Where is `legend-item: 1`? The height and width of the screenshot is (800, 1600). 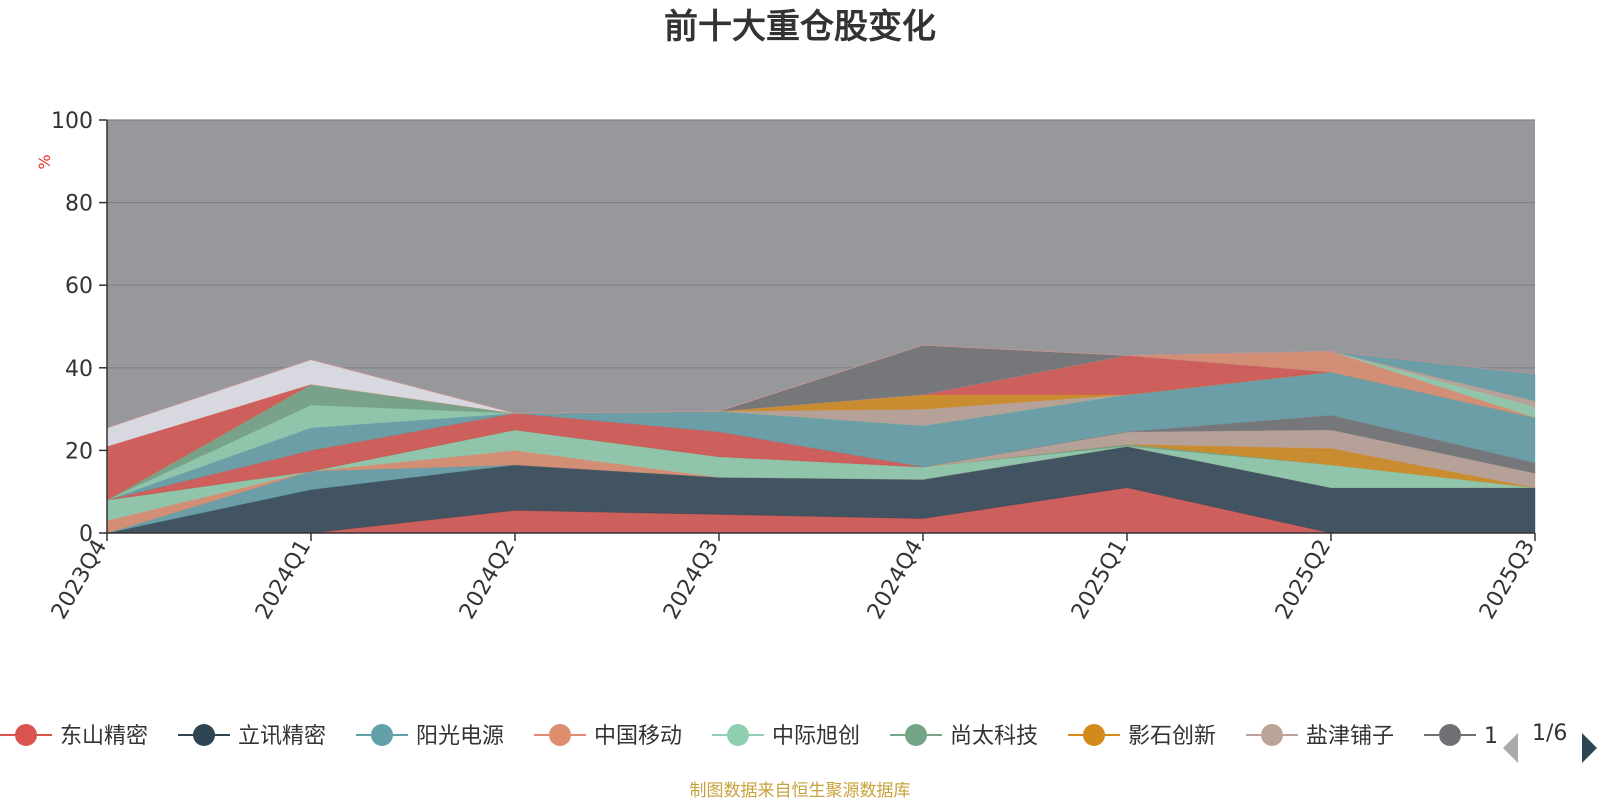
legend-item: 1 is located at coordinates (1461, 736).